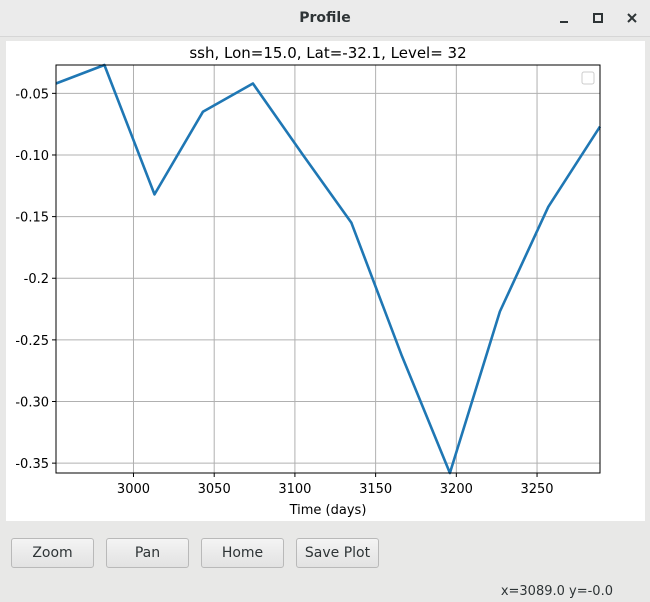 This screenshot has width=650, height=602. Describe the element at coordinates (375, 489) in the screenshot. I see `x-tick-label: 3150` at that location.